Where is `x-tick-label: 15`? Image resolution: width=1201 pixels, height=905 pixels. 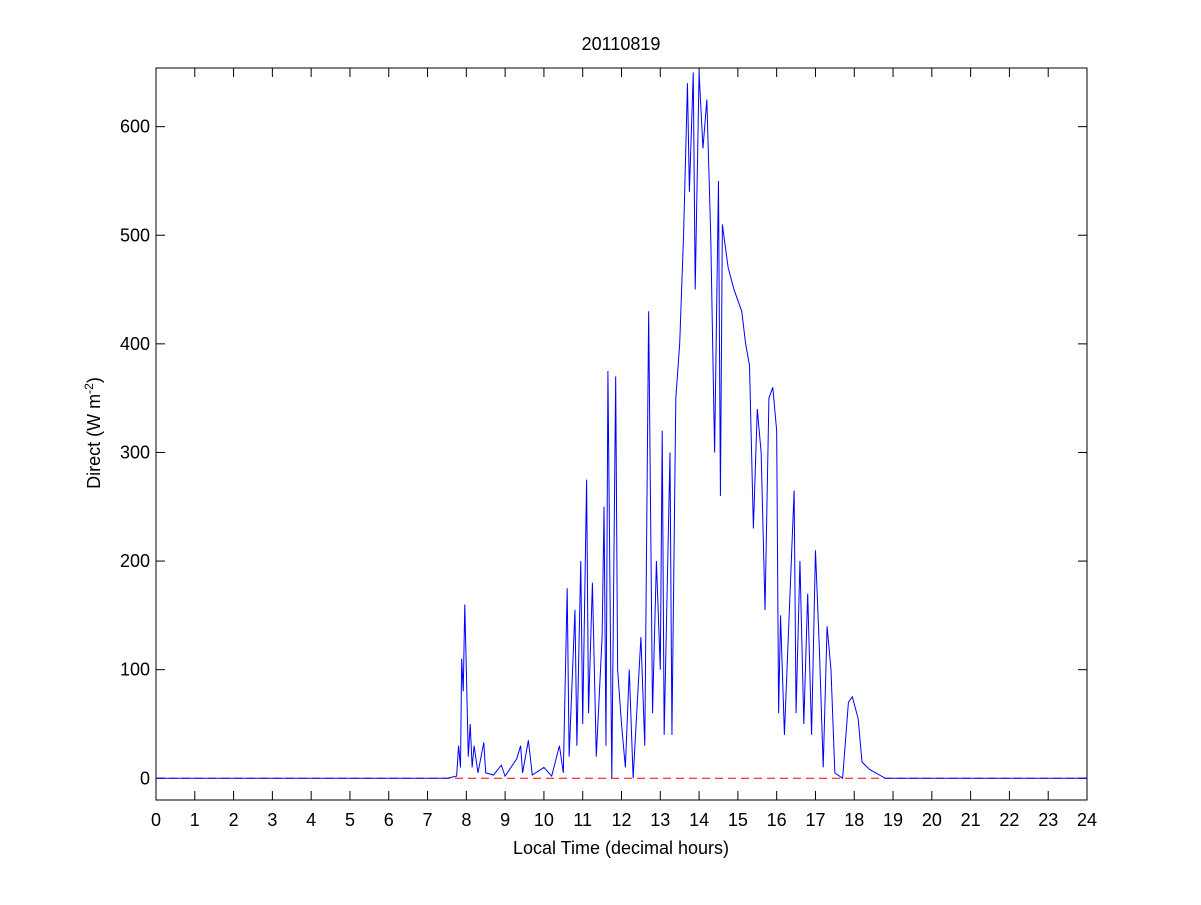
x-tick-label: 15 is located at coordinates (738, 820).